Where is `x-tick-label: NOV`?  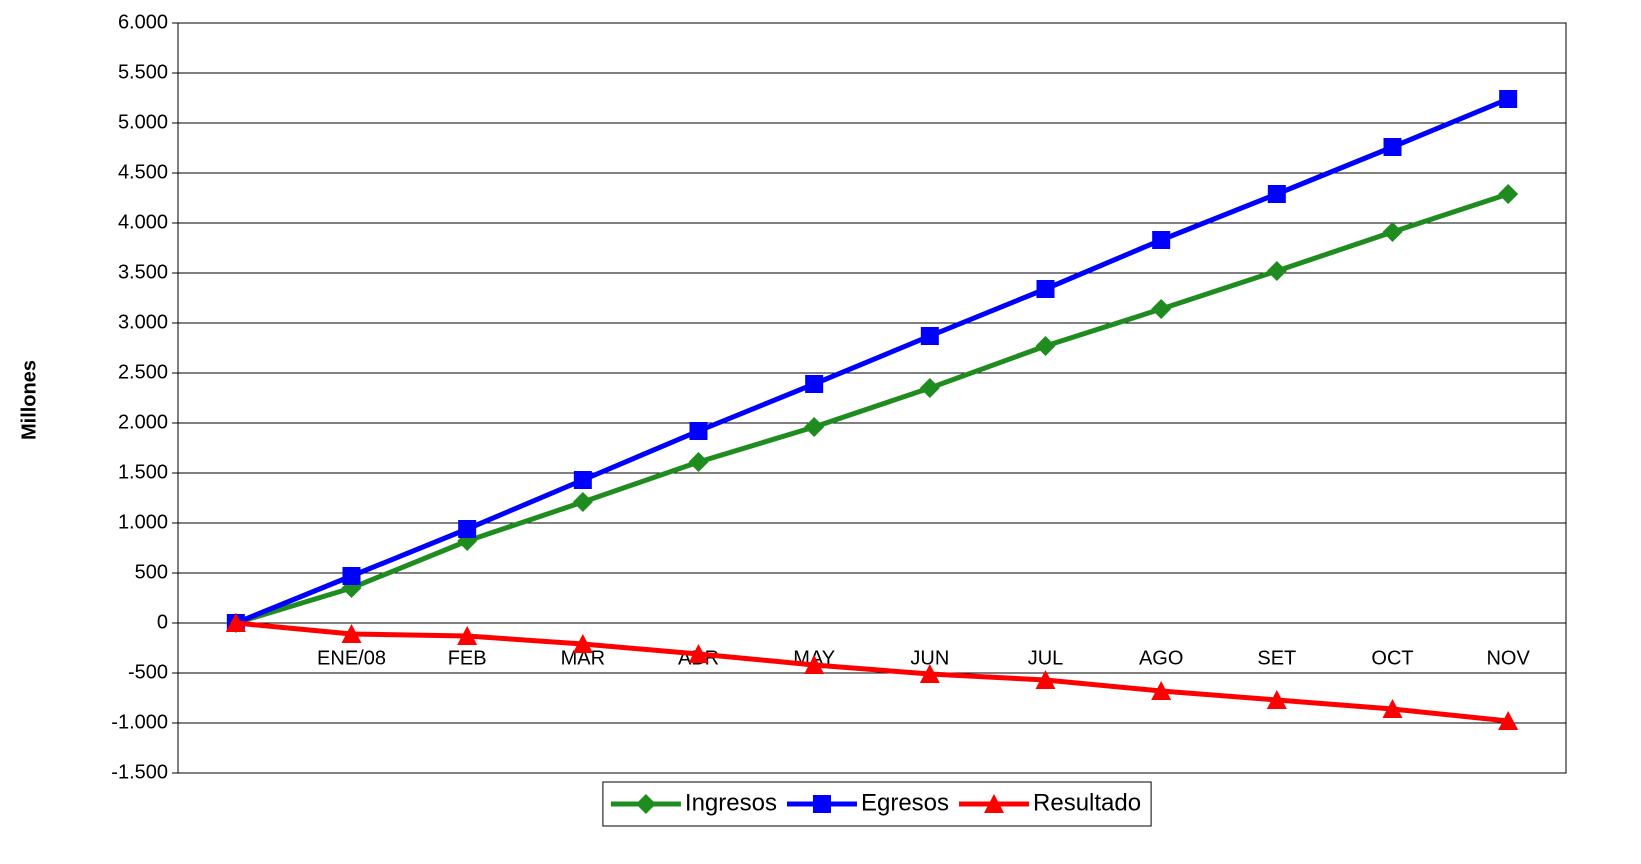 x-tick-label: NOV is located at coordinates (1508, 658).